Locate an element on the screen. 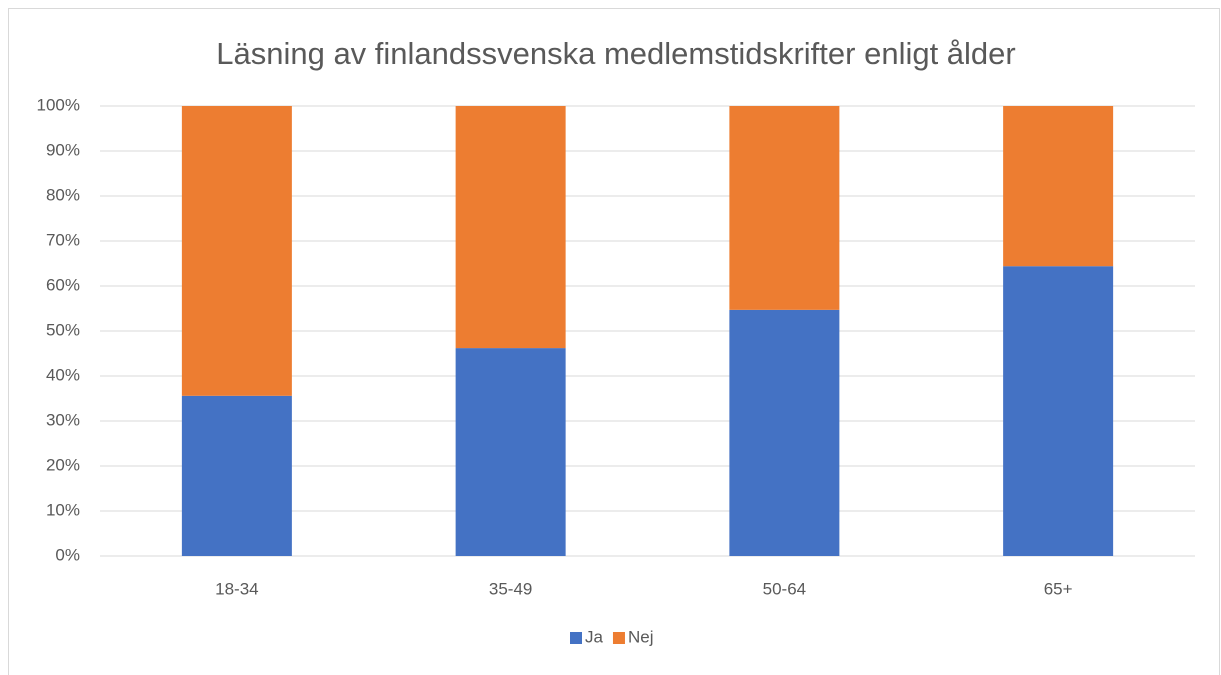 The width and height of the screenshot is (1221, 675). x-tick-label: 50-64 is located at coordinates (784, 588).